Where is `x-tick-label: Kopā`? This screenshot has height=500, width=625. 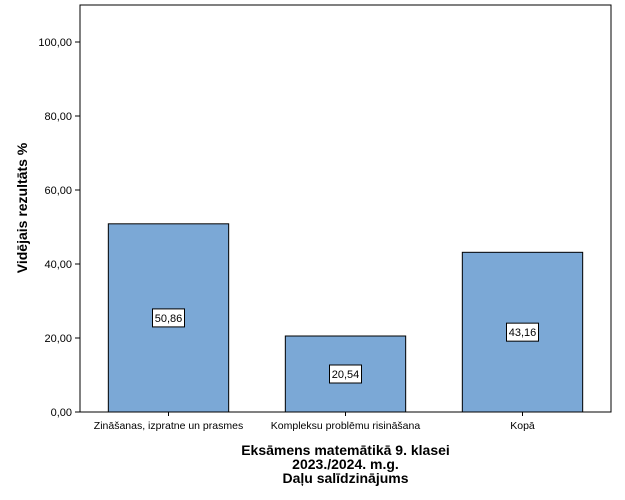 x-tick-label: Kopā is located at coordinates (522, 426).